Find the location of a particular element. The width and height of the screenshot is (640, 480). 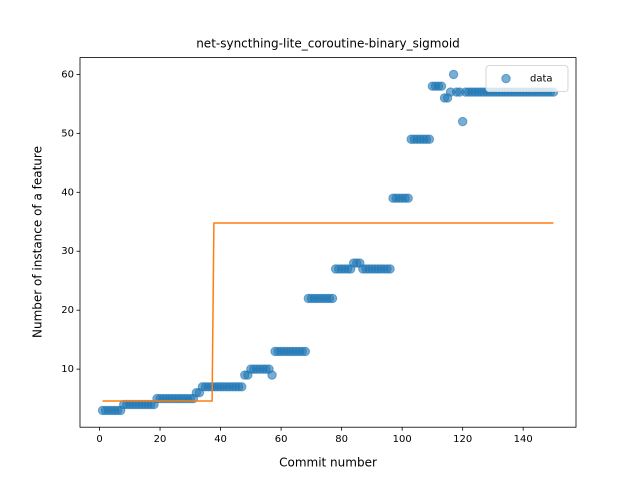

y-tick-label: 50 is located at coordinates (67, 133).